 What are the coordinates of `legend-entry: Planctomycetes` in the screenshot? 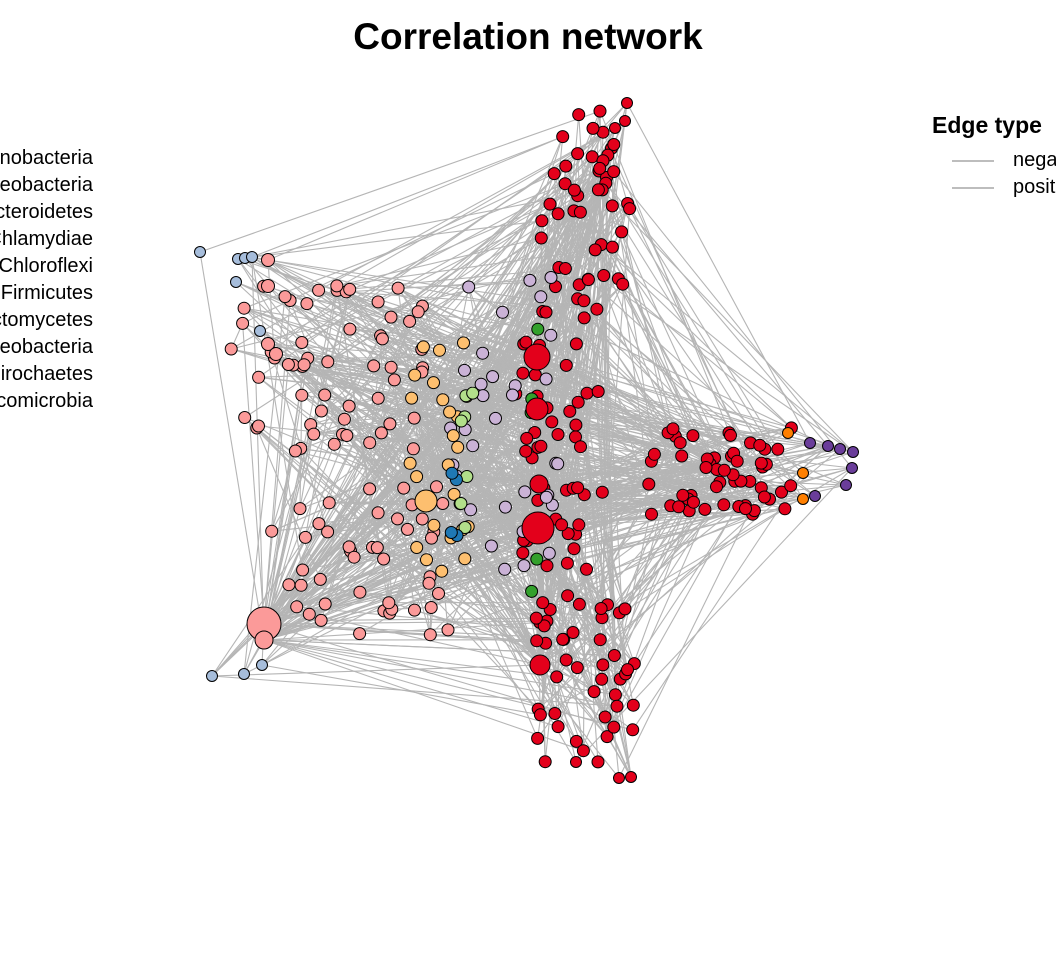 It's located at (65, 321).